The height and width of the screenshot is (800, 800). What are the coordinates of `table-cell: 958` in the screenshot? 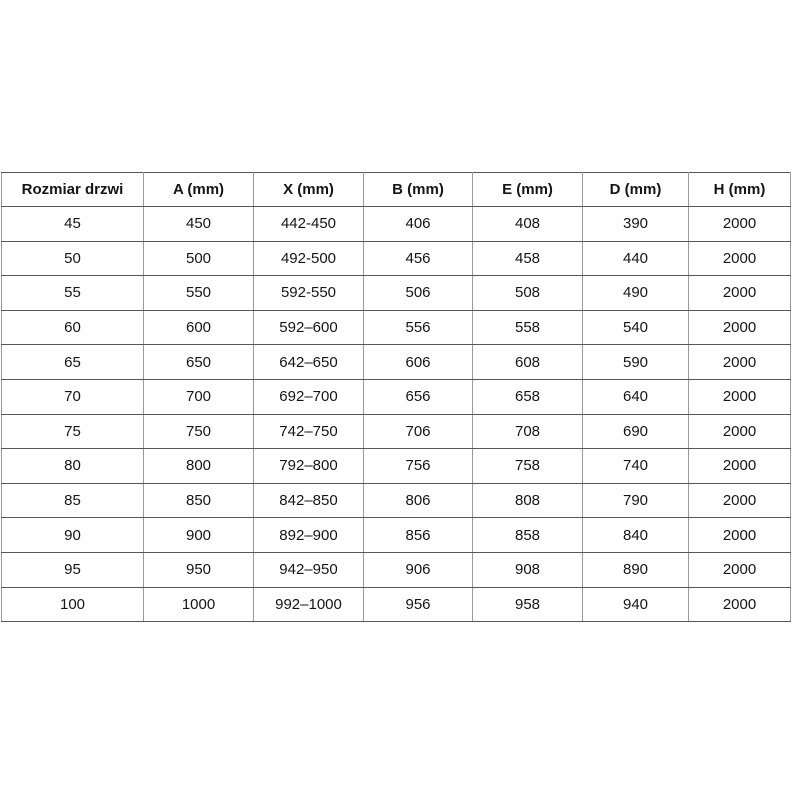 It's located at (527, 604).